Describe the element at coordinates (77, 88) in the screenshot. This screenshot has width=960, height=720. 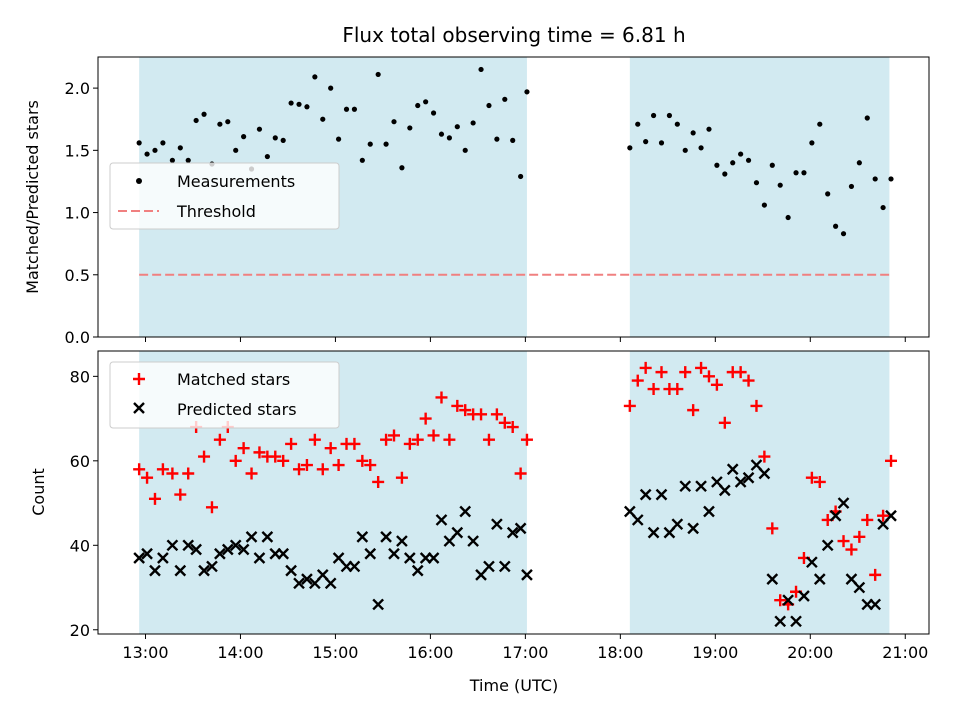
I see `top-y-tick-label: 2.0` at that location.